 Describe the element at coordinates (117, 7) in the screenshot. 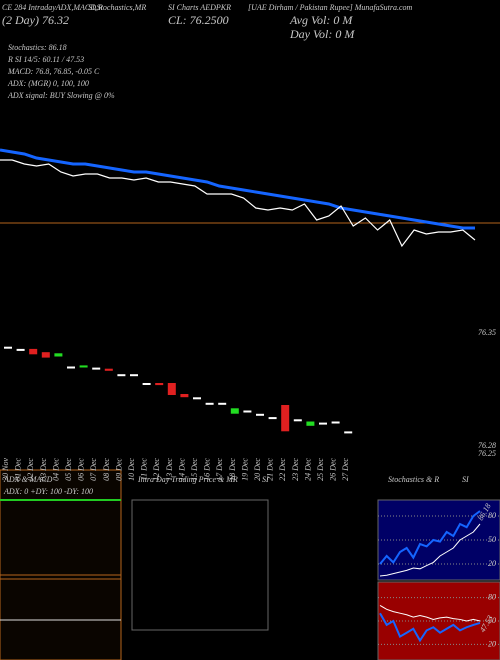

I see `header: SI,Stochastics,MR` at that location.